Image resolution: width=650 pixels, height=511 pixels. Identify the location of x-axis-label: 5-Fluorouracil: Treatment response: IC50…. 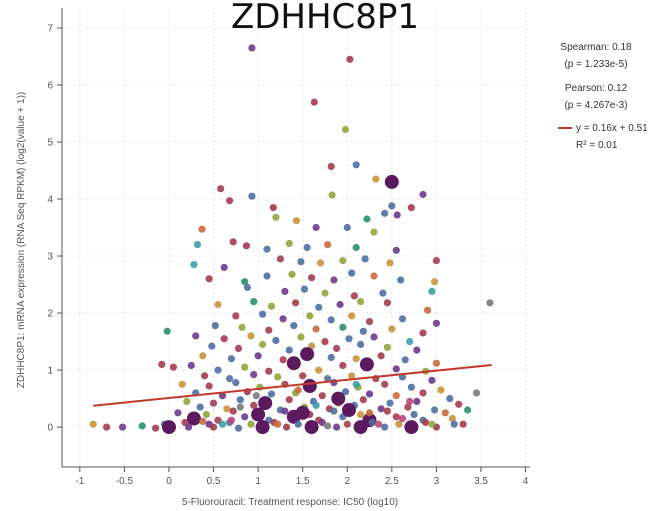
(290, 502).